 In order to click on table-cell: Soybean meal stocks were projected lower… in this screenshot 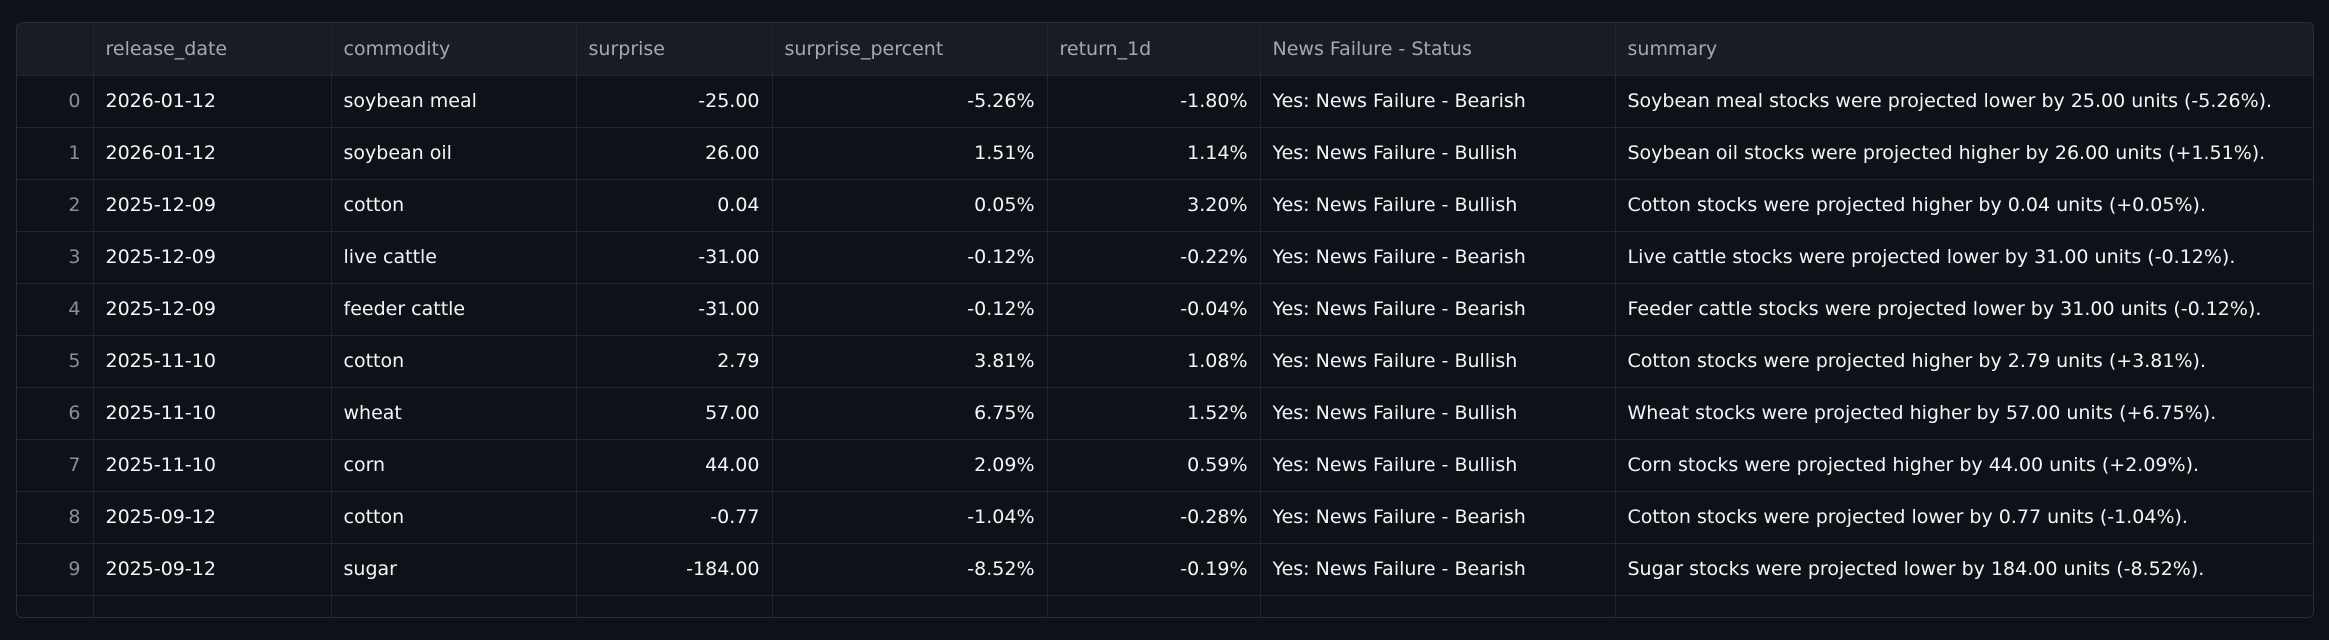, I will do `click(1964, 101)`.